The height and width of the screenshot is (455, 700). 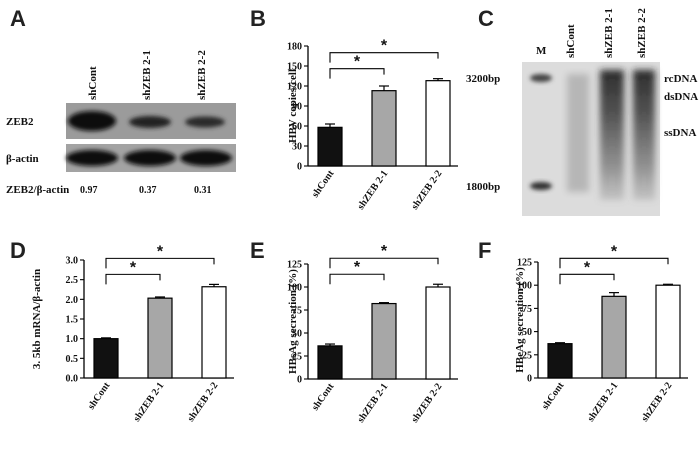 I want to click on form-label-dsdna: dsDNA, so click(x=681, y=97).